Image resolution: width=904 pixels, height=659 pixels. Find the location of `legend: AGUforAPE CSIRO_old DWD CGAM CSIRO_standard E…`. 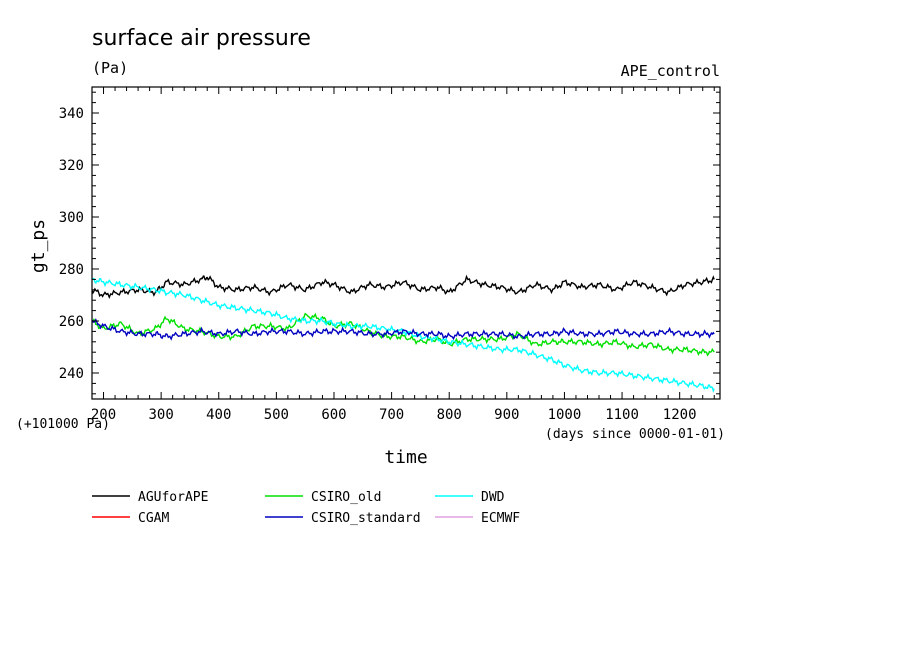

legend: AGUforAPE CSIRO_old DWD CGAM CSIRO_standard E… is located at coordinates (306, 508).